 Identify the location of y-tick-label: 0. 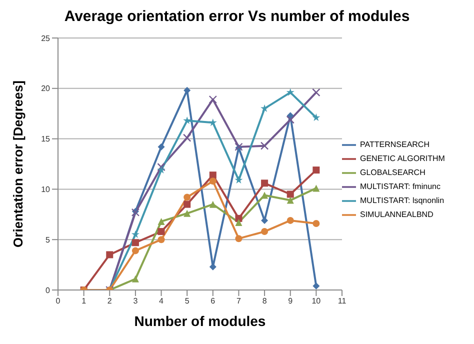
(48, 290).